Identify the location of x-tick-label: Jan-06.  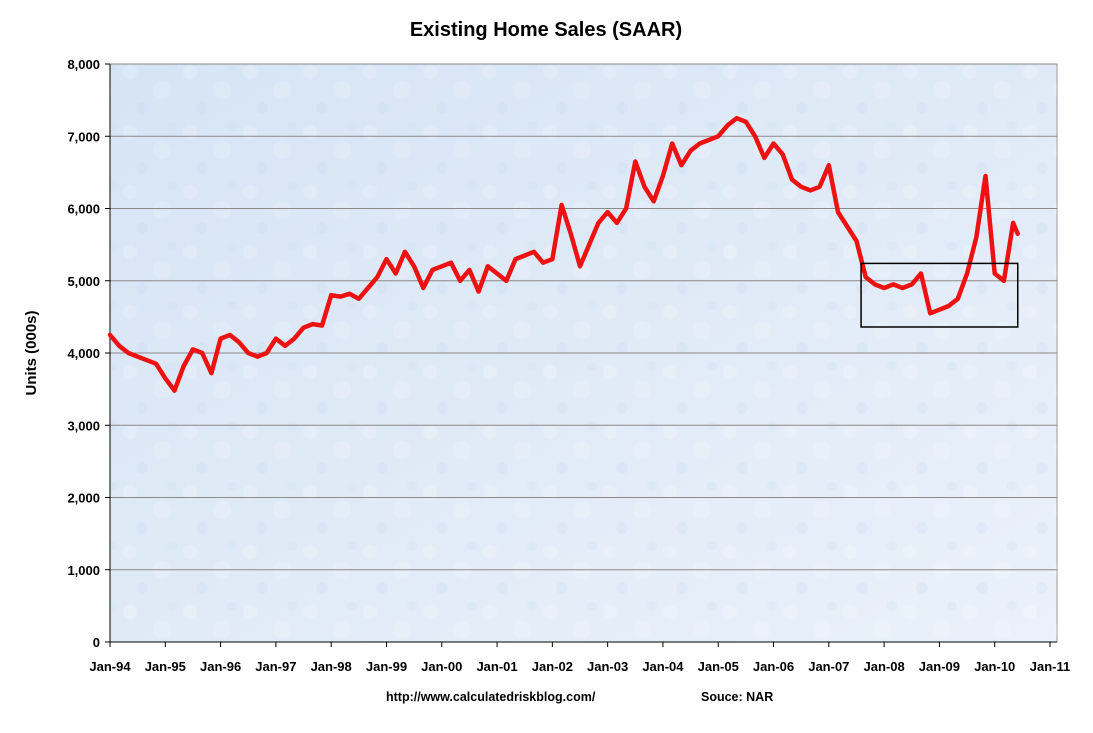
(773, 666).